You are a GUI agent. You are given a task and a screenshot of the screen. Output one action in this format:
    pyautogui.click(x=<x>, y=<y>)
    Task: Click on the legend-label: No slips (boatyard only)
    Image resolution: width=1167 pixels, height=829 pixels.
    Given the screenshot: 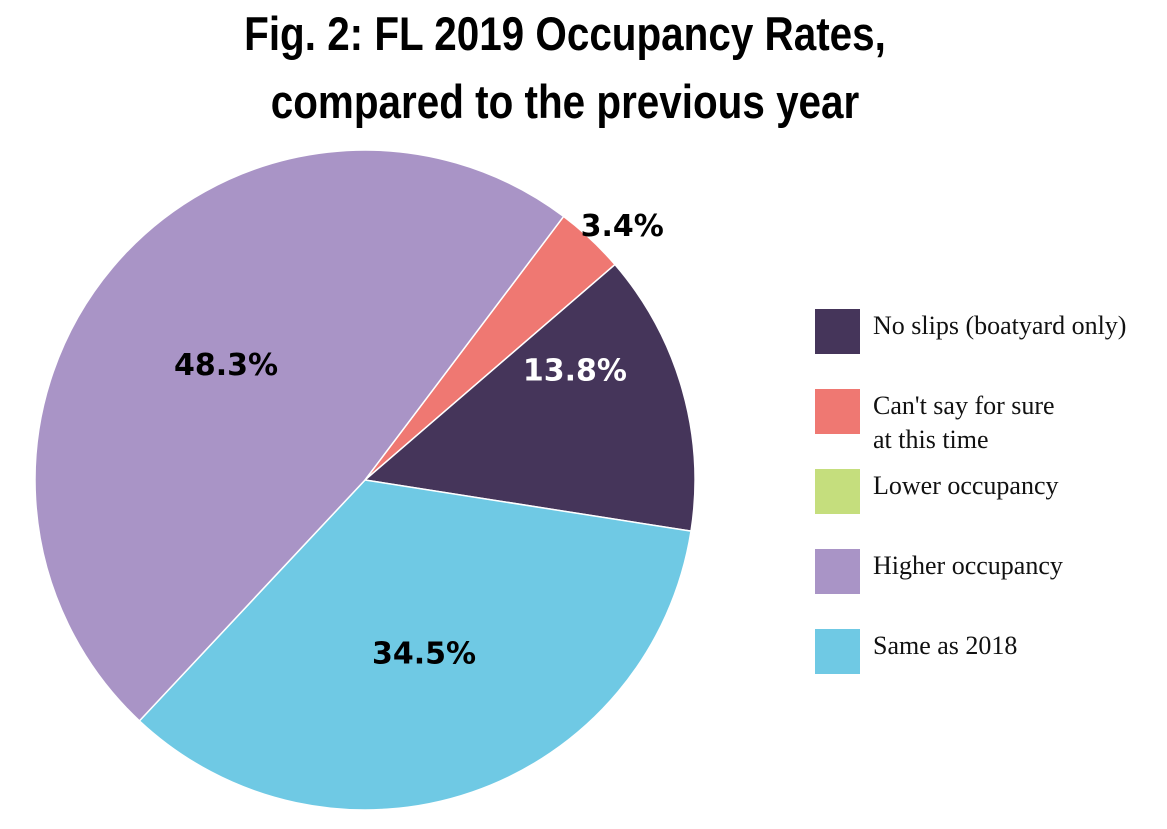 What is the action you would take?
    pyautogui.click(x=1000, y=325)
    